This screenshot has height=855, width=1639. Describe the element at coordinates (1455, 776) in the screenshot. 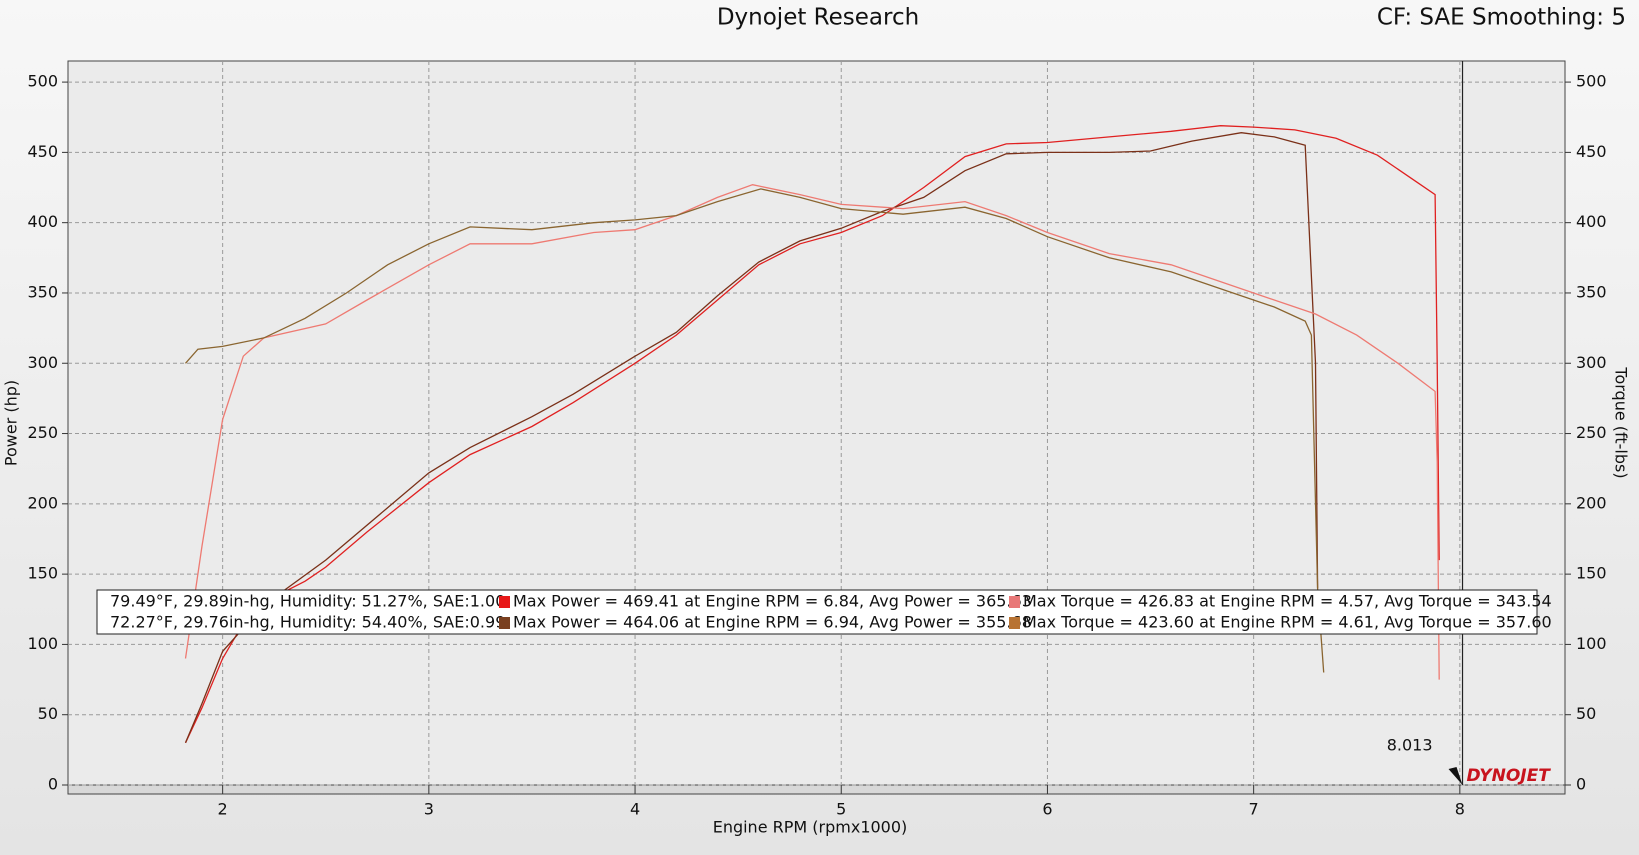

I see `cursor-arrow` at that location.